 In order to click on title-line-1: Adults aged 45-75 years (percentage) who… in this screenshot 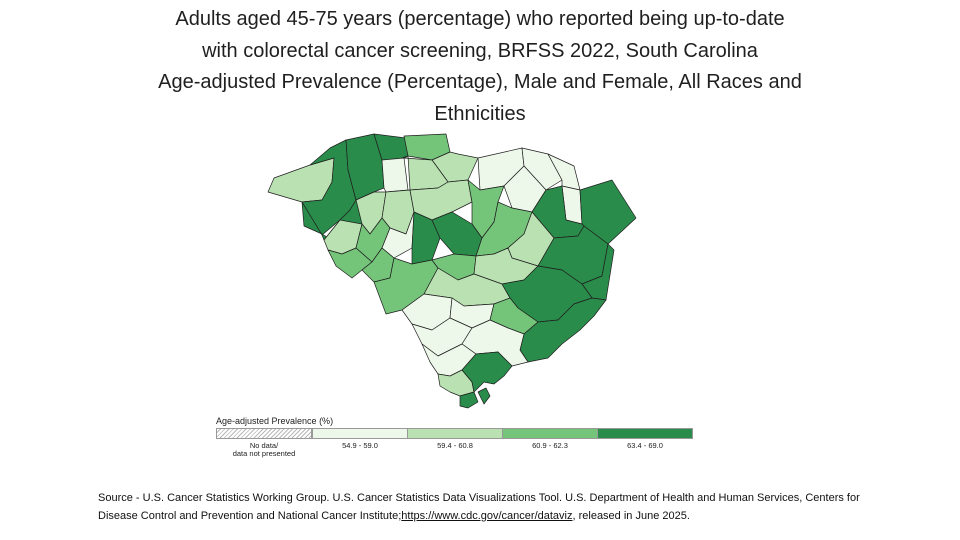, I will do `click(480, 19)`.